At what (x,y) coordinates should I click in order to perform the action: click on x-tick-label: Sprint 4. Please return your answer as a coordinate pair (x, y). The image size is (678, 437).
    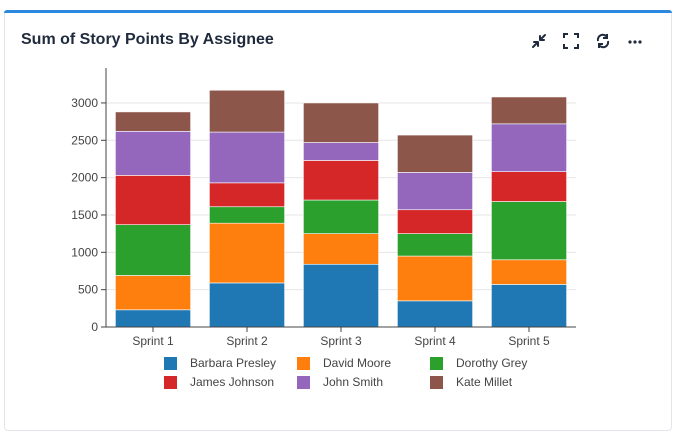
    Looking at the image, I should click on (435, 341).